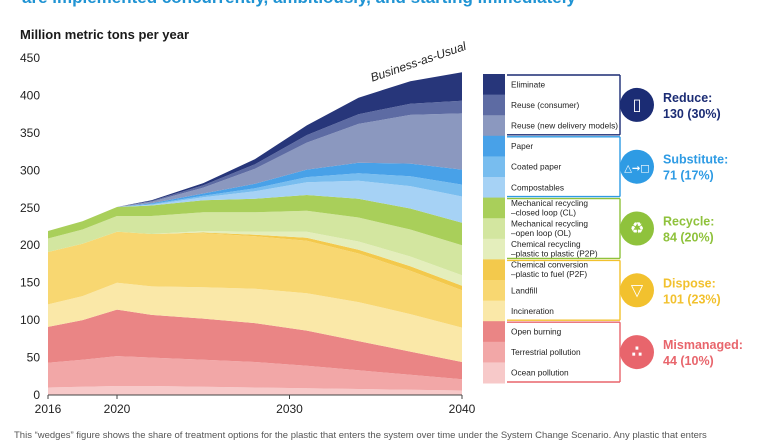 The image size is (777, 441). What do you see at coordinates (564, 126) in the screenshot?
I see `legend-label-reuse-new-delivery-models: Reuse (new delivery models)` at bounding box center [564, 126].